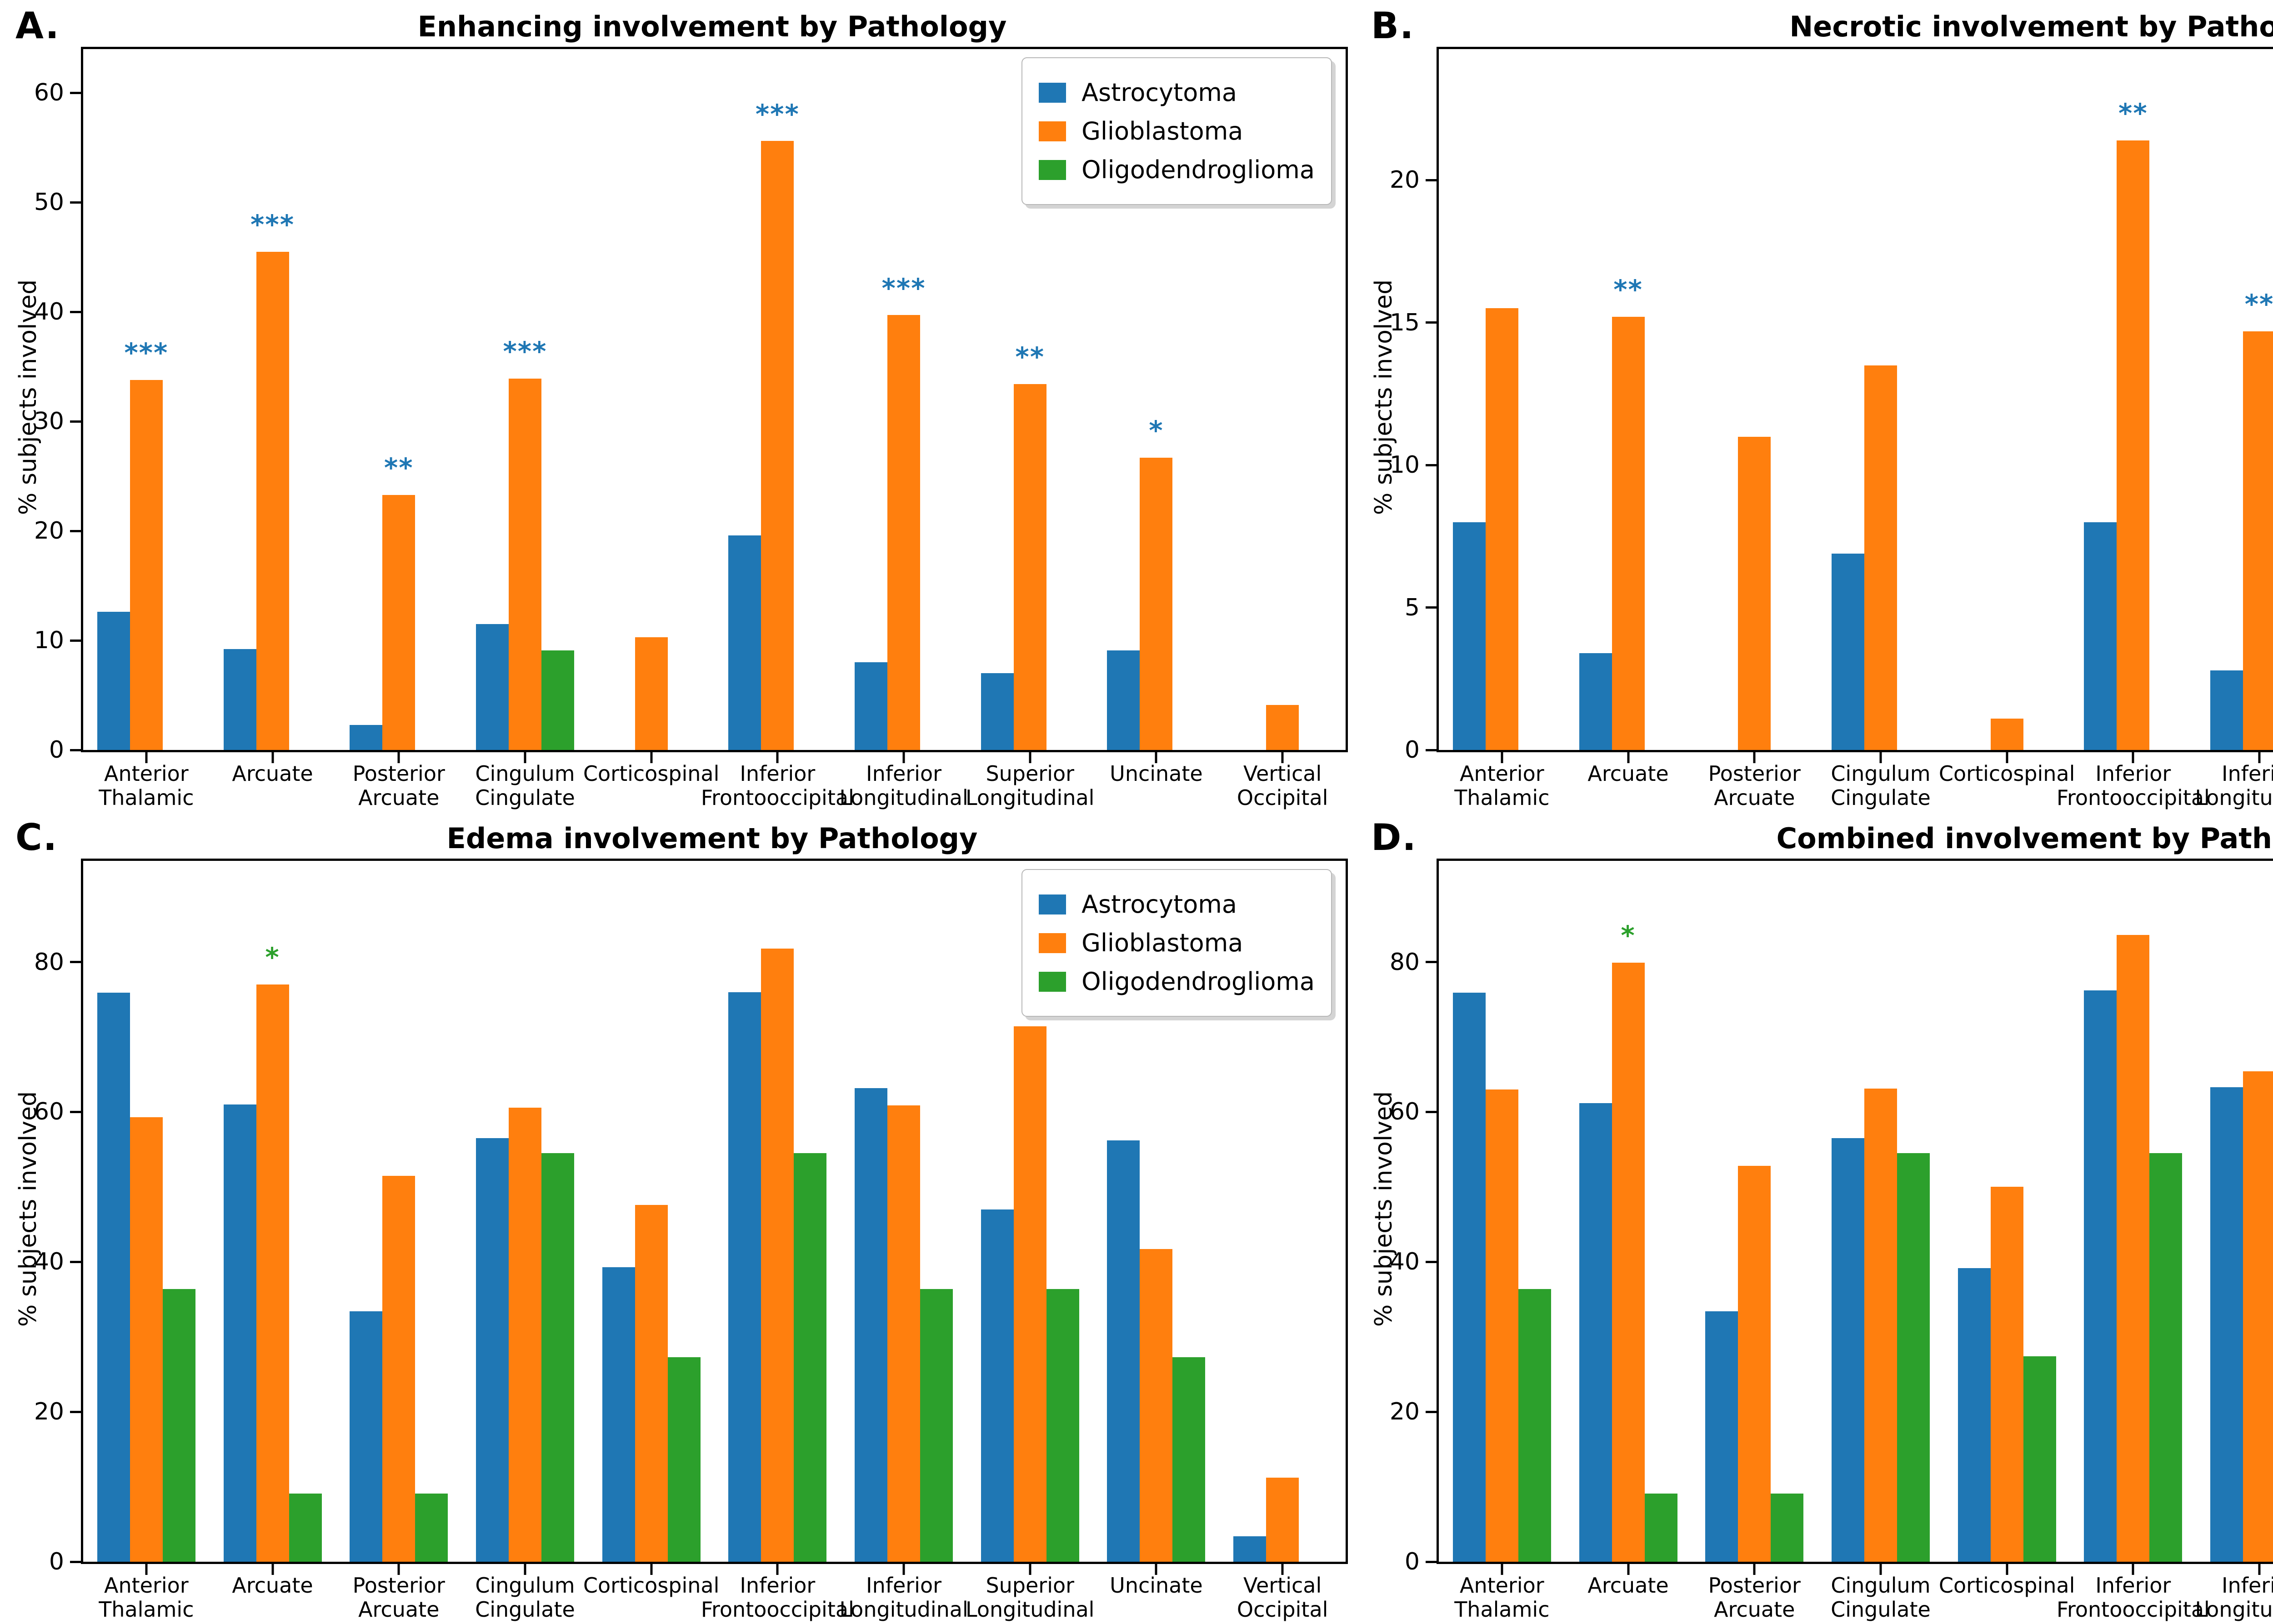 Image resolution: width=2273 pixels, height=1624 pixels. I want to click on bar-oligodendroglioma-corticospinal, so click(2039, 1459).